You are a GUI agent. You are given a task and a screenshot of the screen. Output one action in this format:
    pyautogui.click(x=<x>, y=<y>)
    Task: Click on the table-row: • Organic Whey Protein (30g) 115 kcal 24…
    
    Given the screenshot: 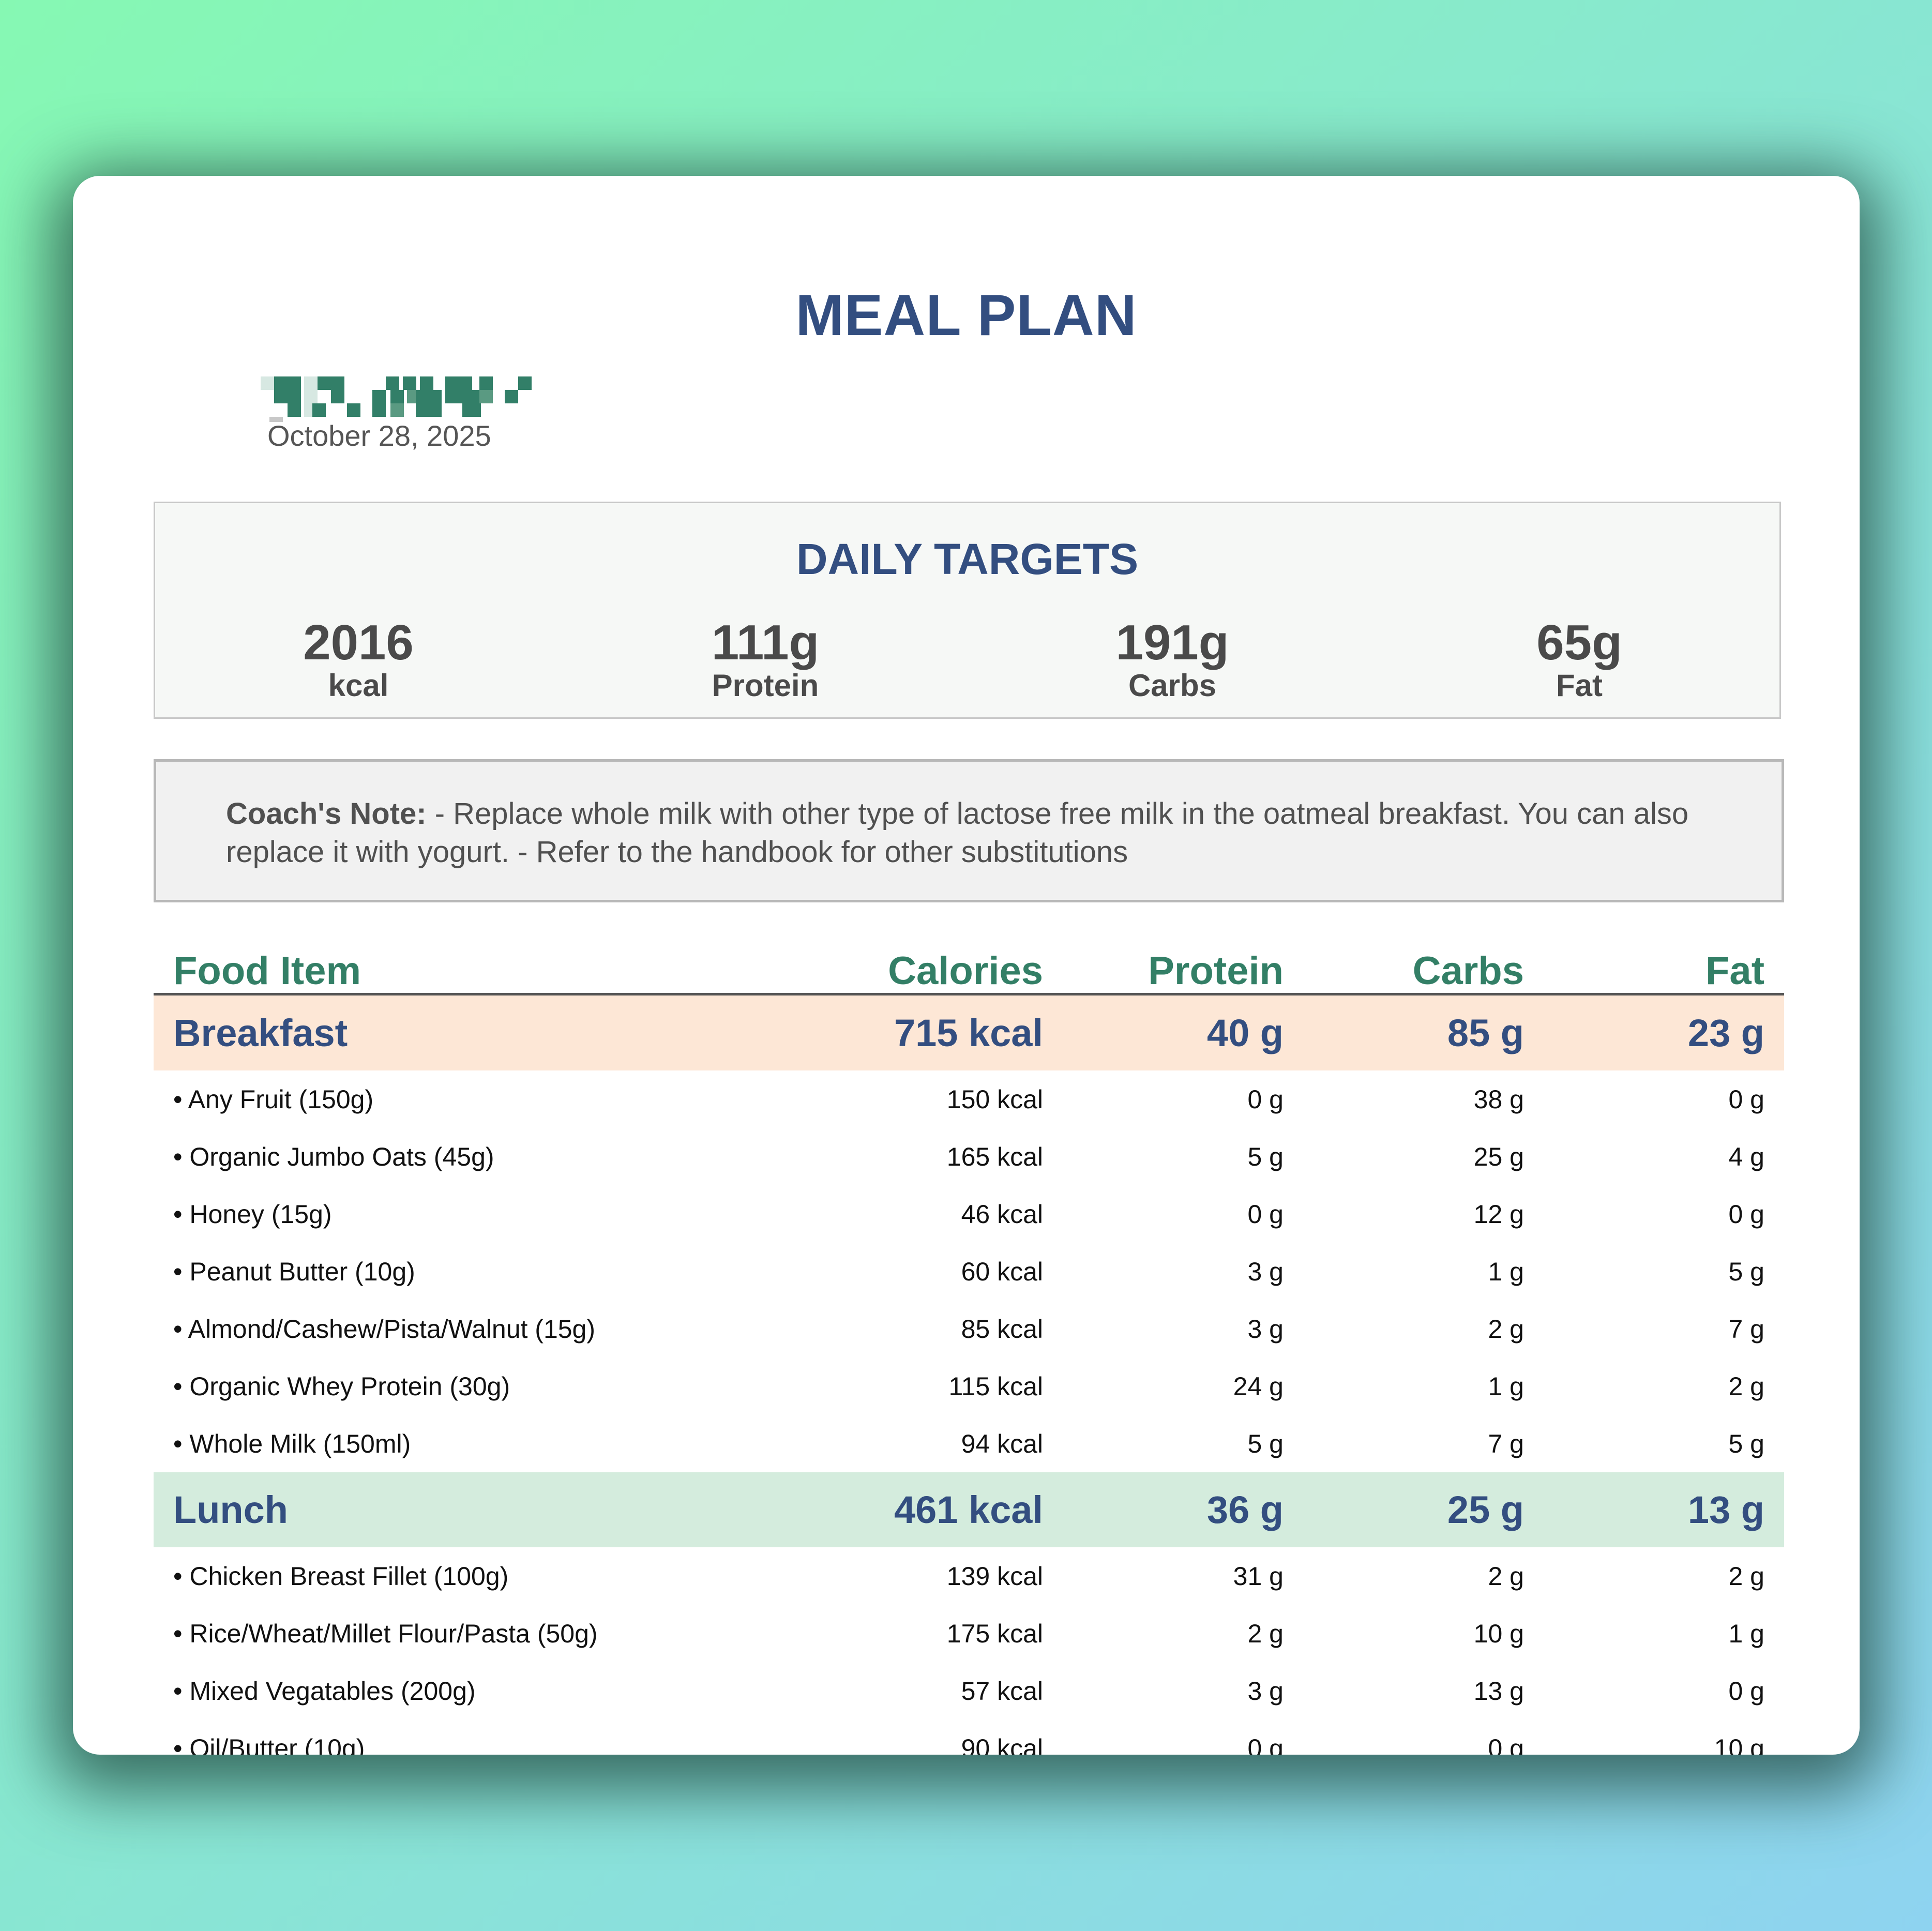 What is the action you would take?
    pyautogui.click(x=969, y=1386)
    